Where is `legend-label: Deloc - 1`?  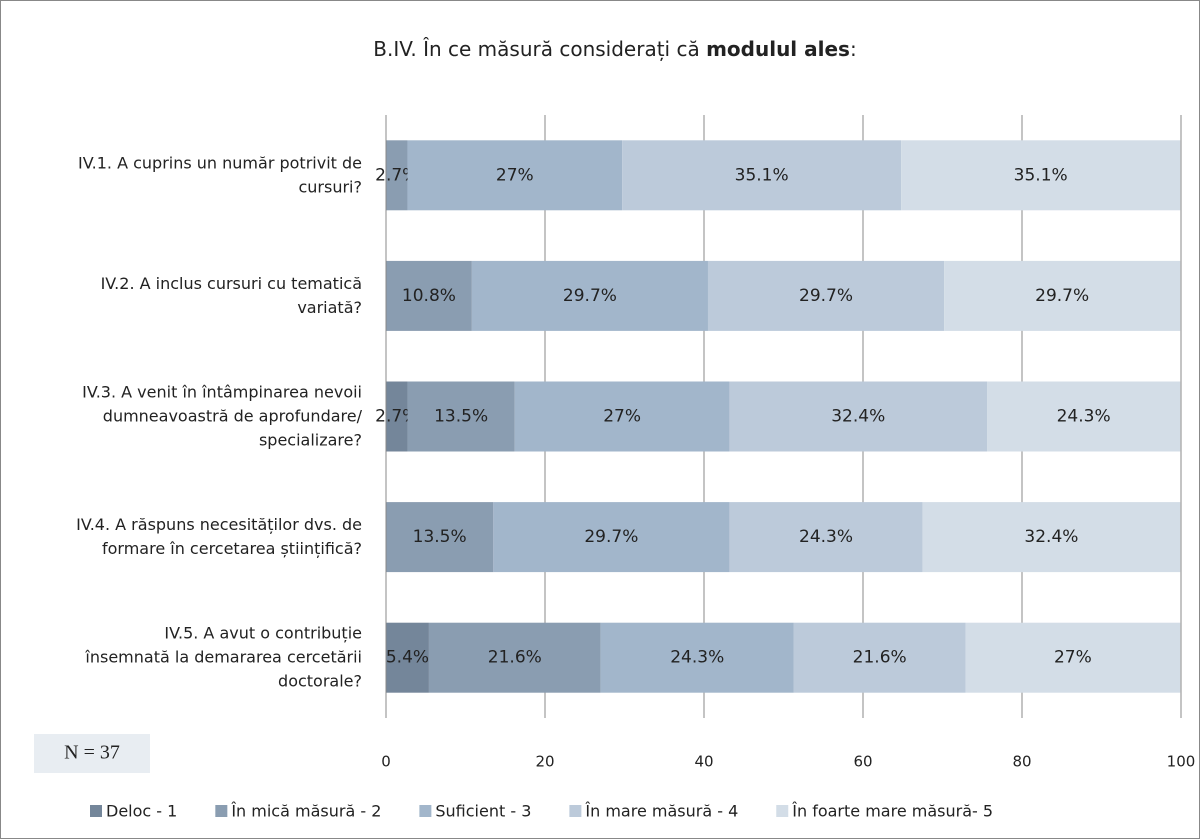 legend-label: Deloc - 1 is located at coordinates (141, 811).